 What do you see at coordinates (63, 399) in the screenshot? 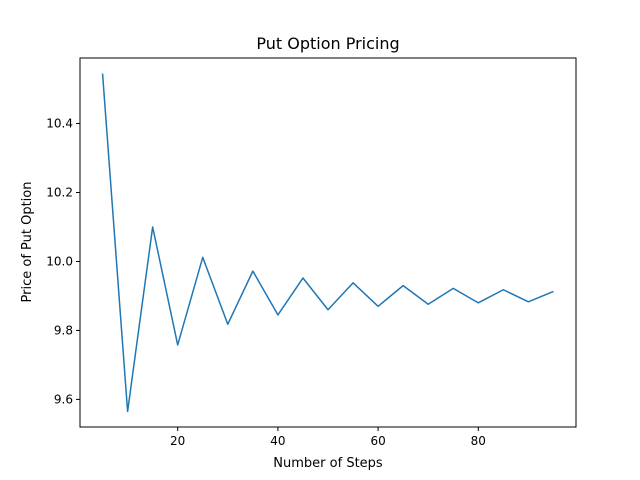
I see `y-tick-label: 9.6` at bounding box center [63, 399].